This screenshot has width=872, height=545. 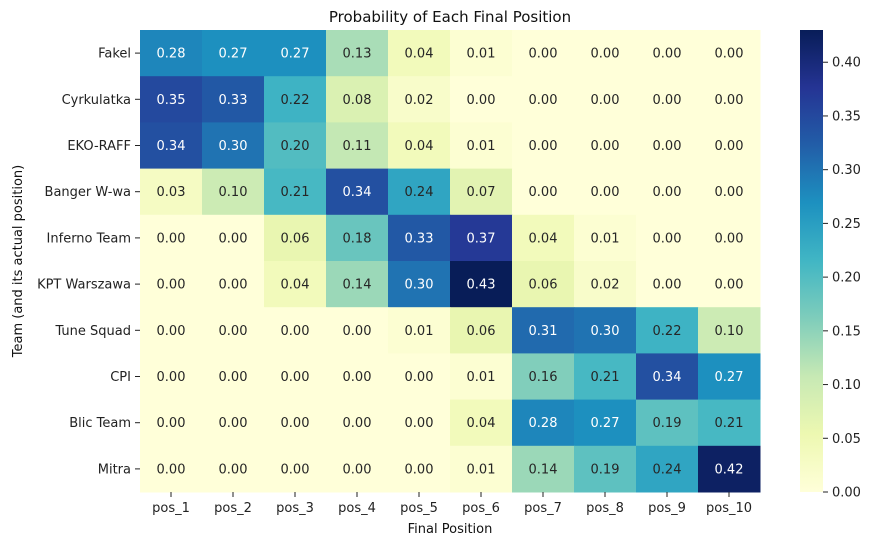 I want to click on cell-value-label: 0.13, so click(x=357, y=54).